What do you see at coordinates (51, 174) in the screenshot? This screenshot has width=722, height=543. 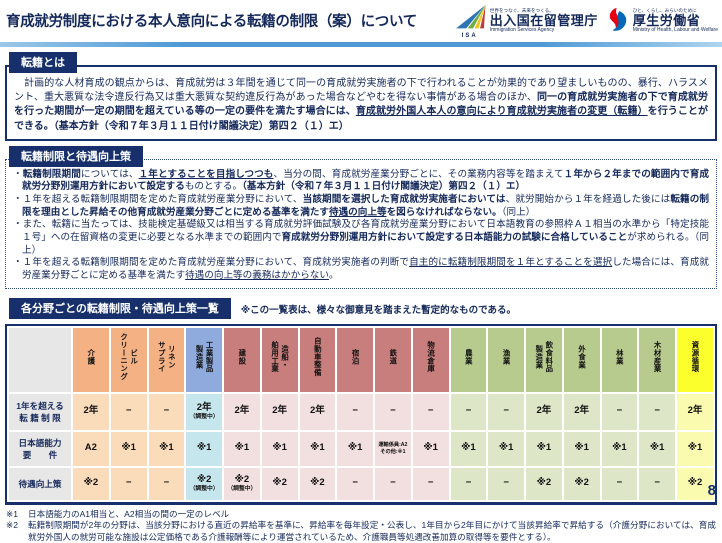 I see `text-segment: 転籍制限期間` at bounding box center [51, 174].